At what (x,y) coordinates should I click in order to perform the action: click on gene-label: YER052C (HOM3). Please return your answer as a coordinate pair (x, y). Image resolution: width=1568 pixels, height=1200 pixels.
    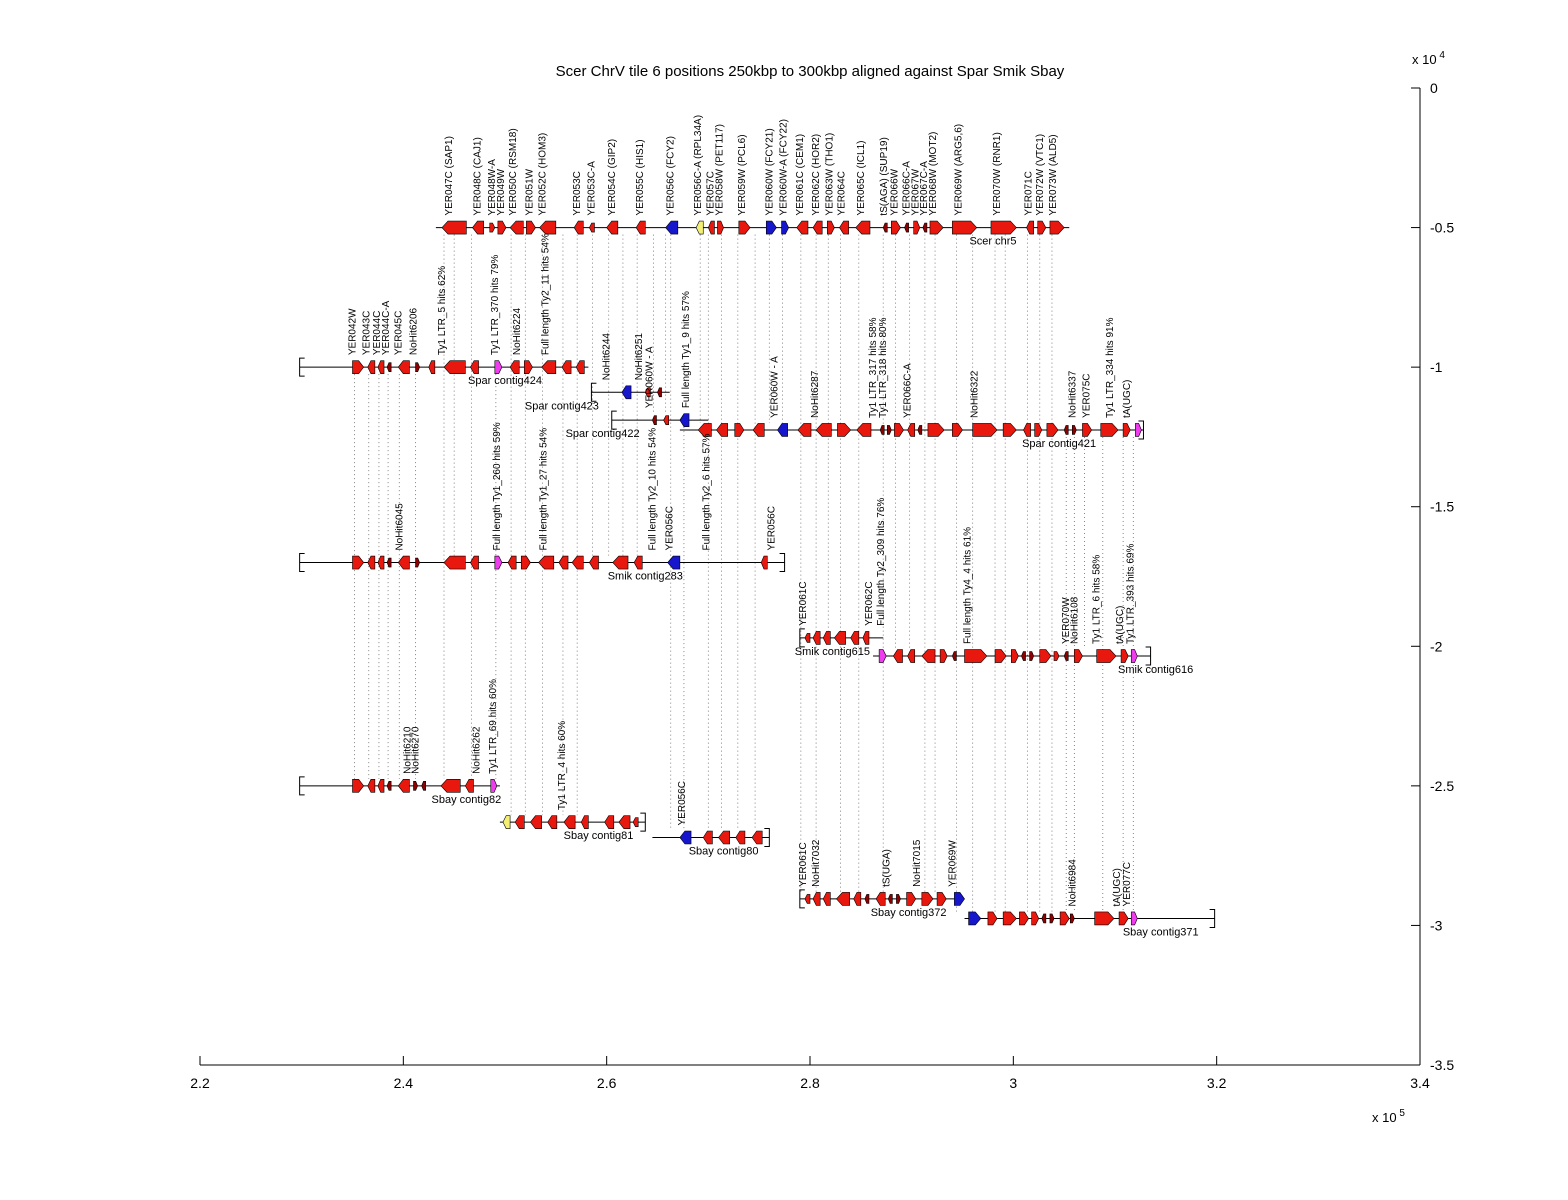
    Looking at the image, I should click on (543, 174).